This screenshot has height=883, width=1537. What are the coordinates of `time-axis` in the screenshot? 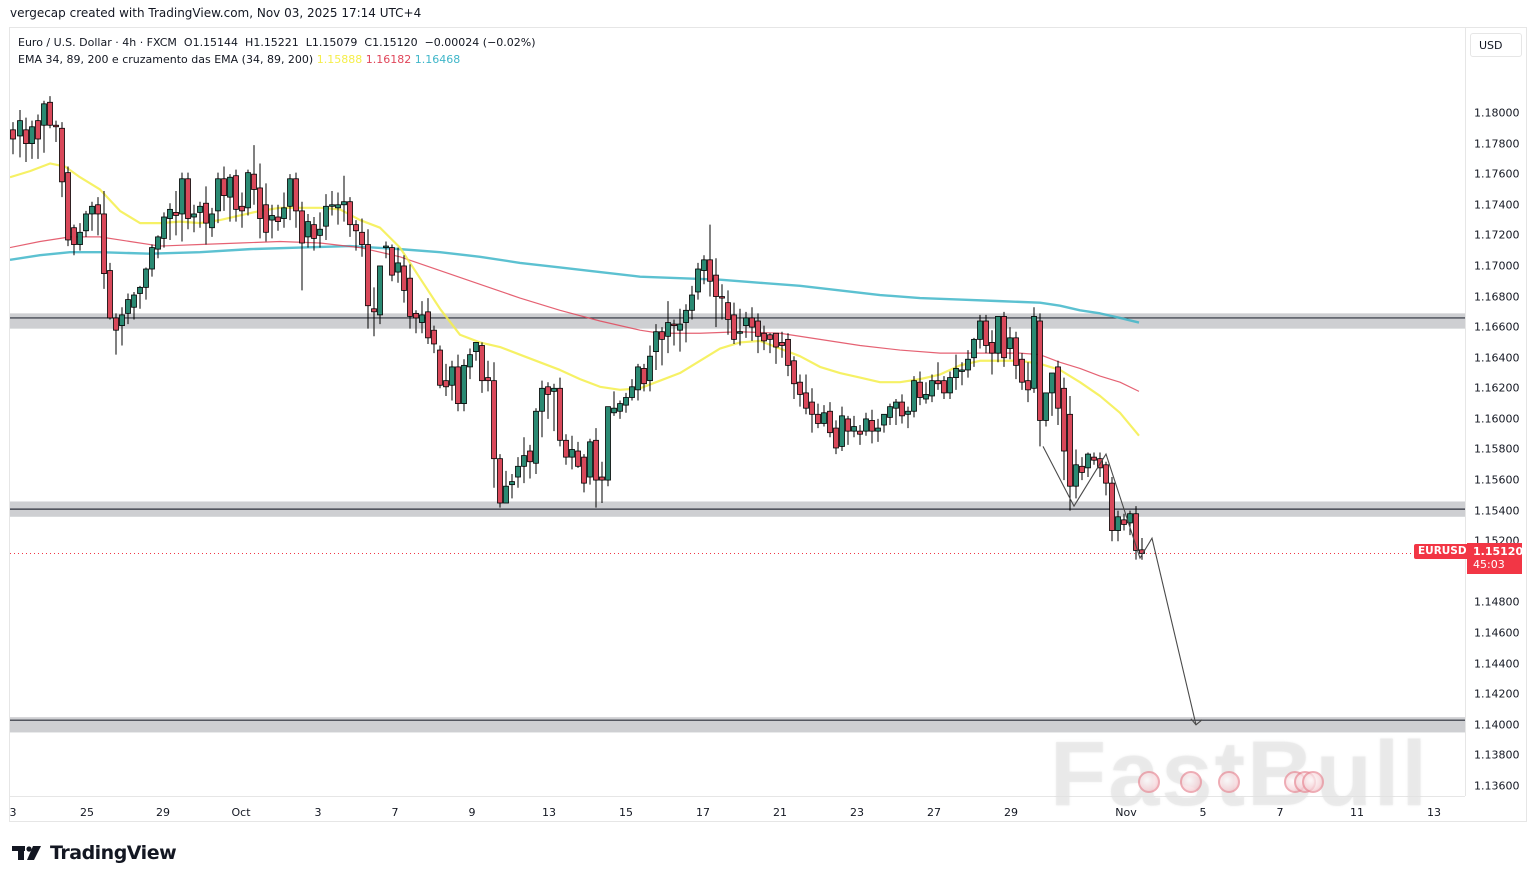 It's located at (737, 809).